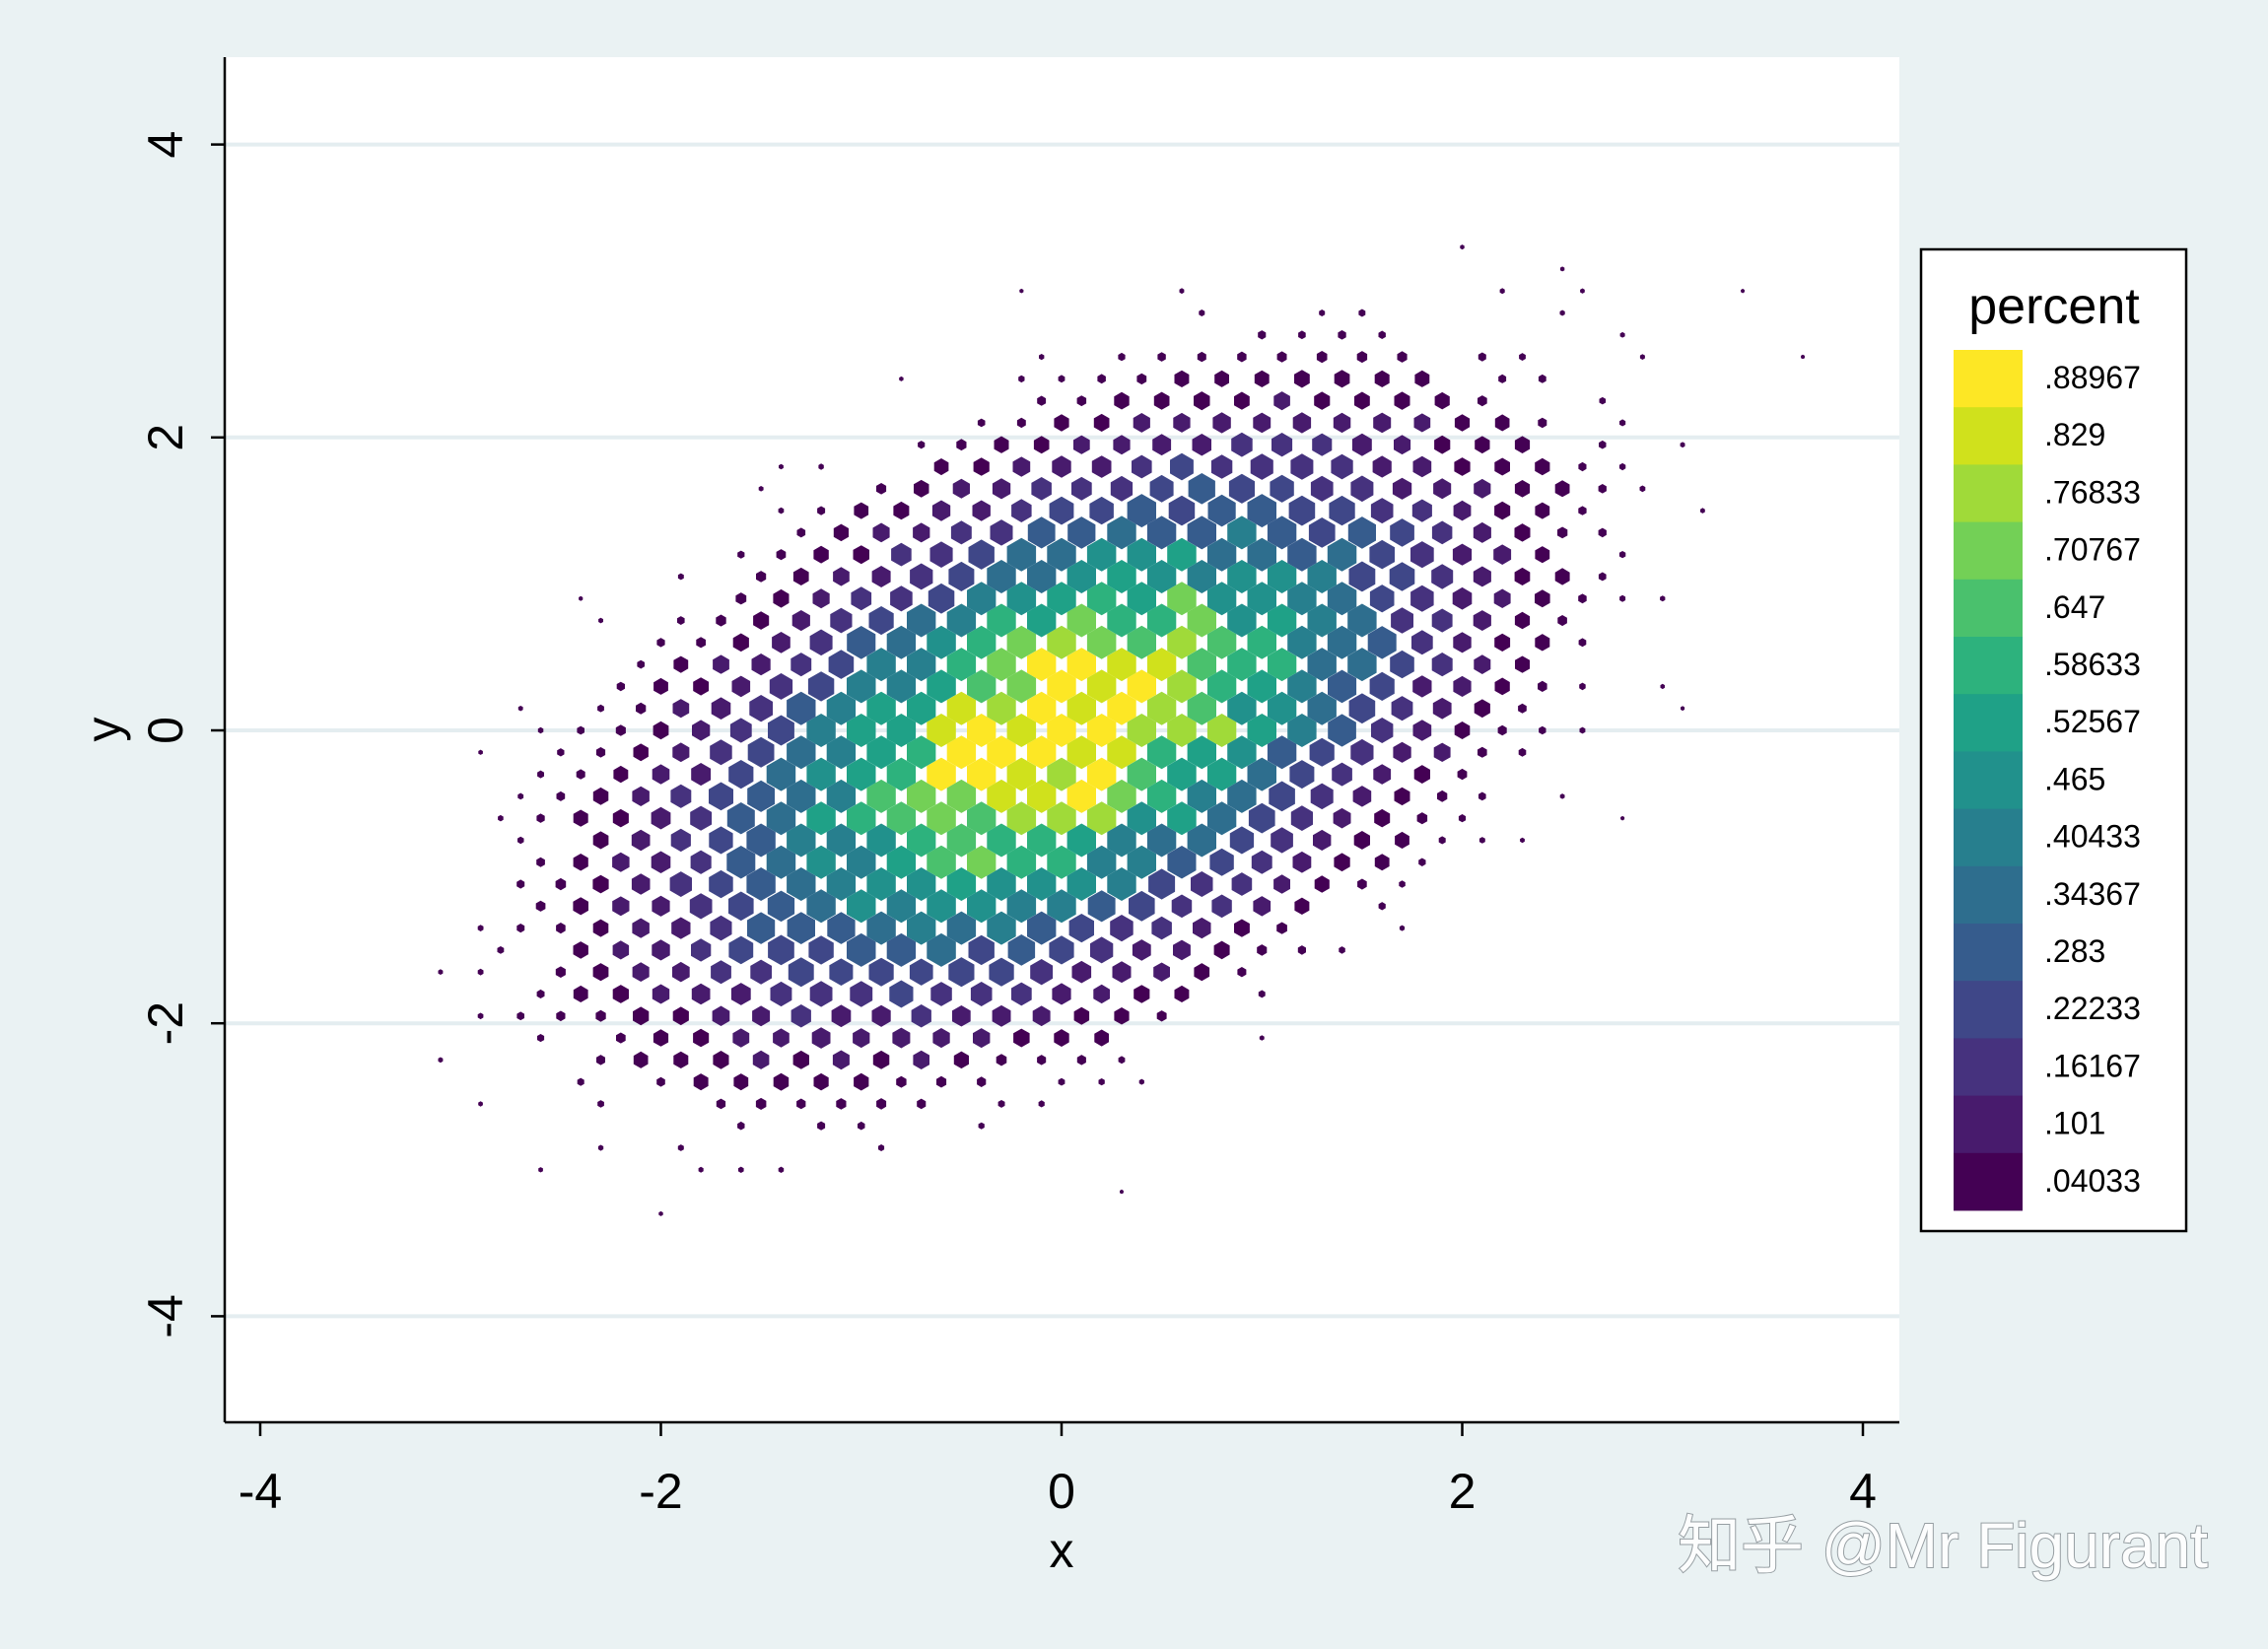 Image resolution: width=2268 pixels, height=1649 pixels. I want to click on y-ticks: -4 -2 0 2 4, so click(182, 735).